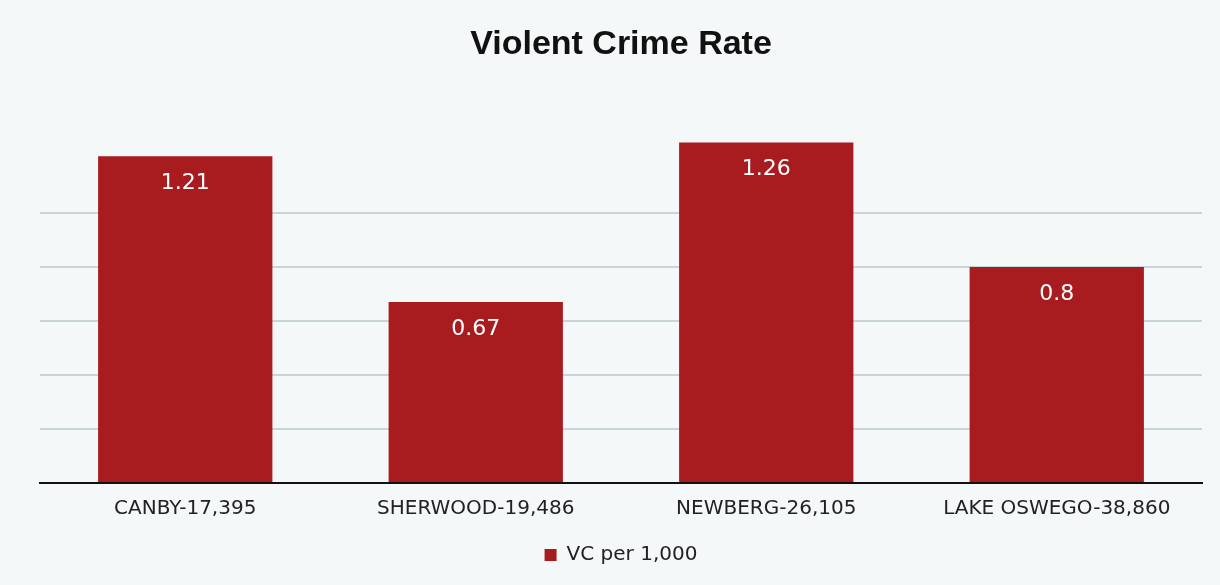 This screenshot has height=585, width=1220. Describe the element at coordinates (185, 507) in the screenshot. I see `x-tick-label: CANBY-17,395` at that location.